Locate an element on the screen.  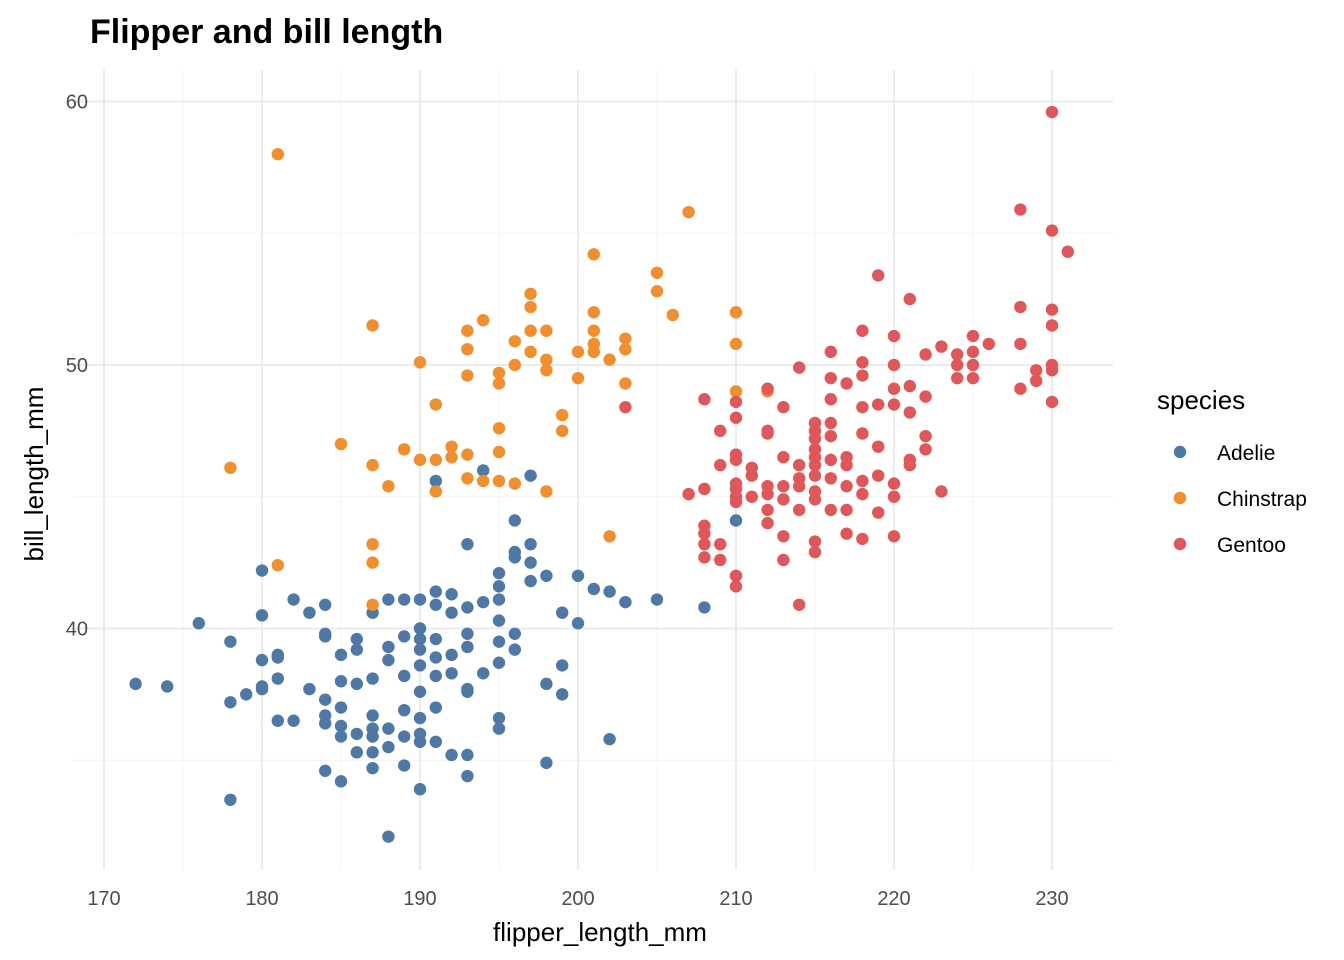
x-tick-label: 200 is located at coordinates (577, 899).